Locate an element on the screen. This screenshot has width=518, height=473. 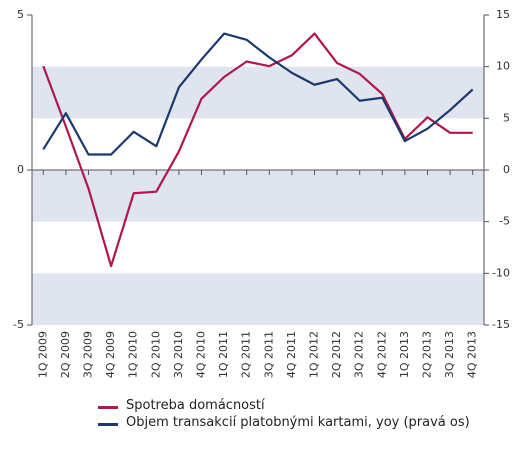
x-tick-label: 3Q 2011 is located at coordinates (268, 354).